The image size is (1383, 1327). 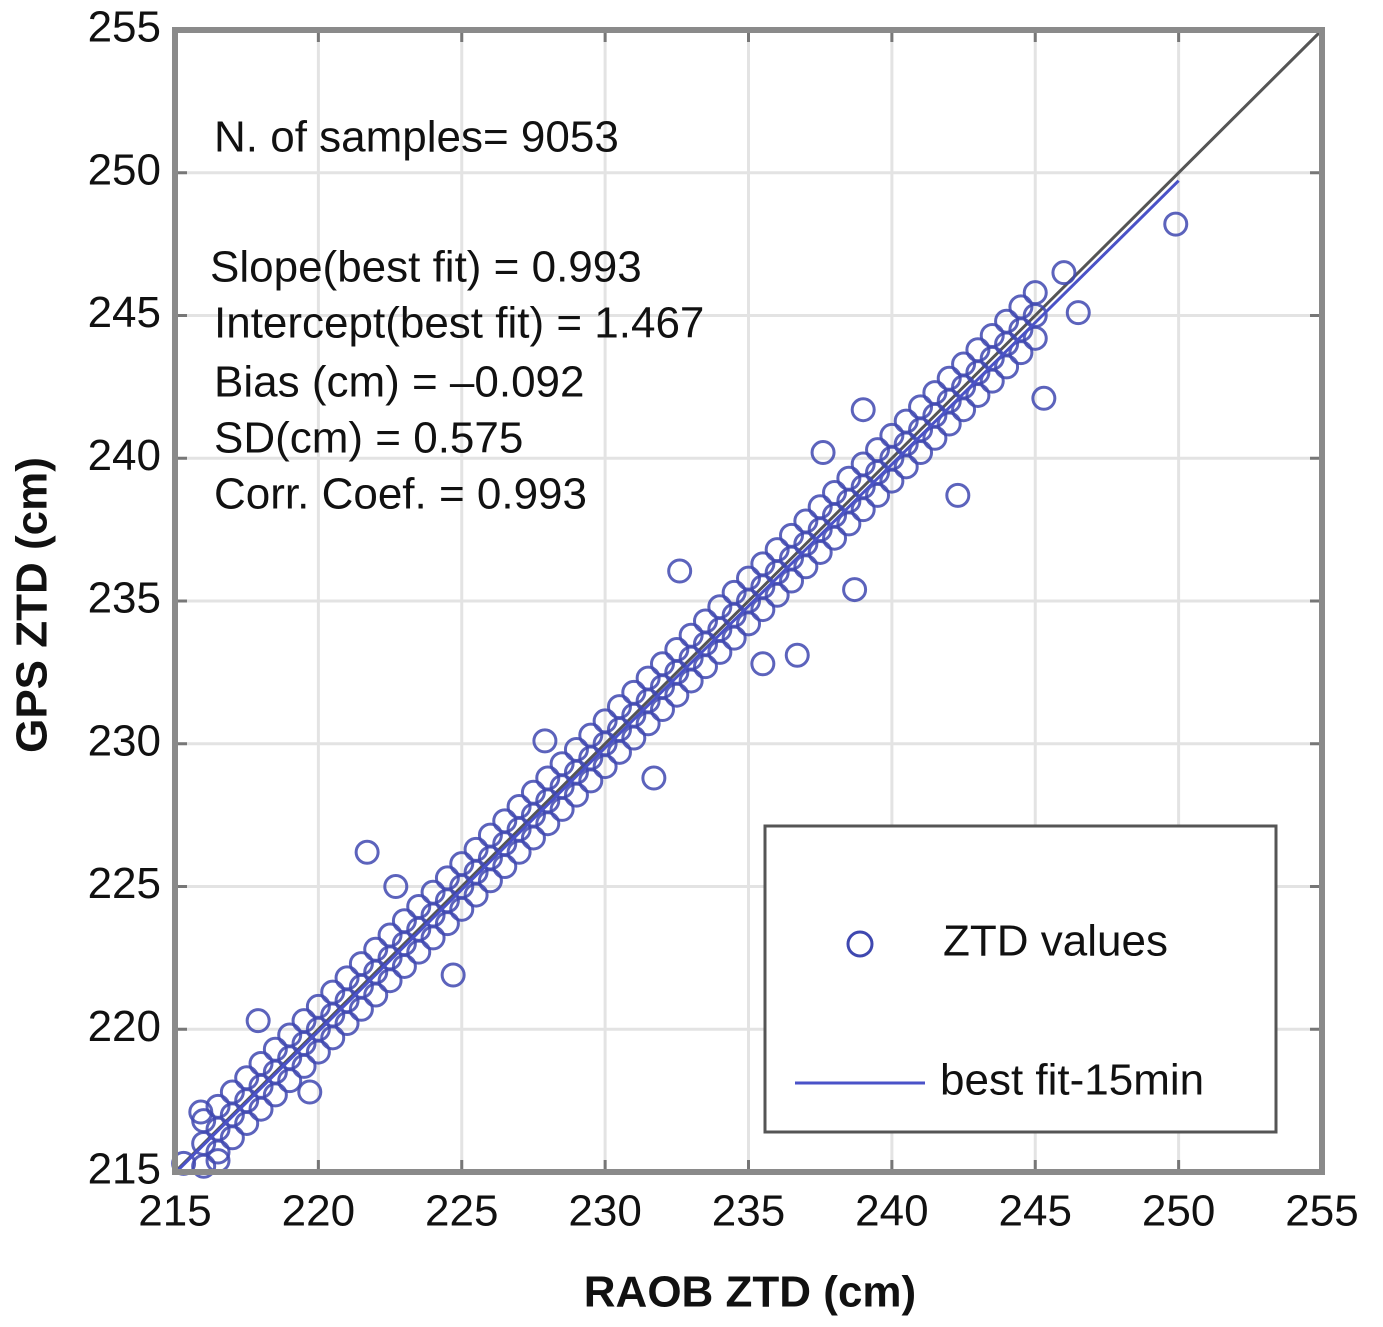 What do you see at coordinates (416, 137) in the screenshot?
I see `annotation: N. of samples= 9053` at bounding box center [416, 137].